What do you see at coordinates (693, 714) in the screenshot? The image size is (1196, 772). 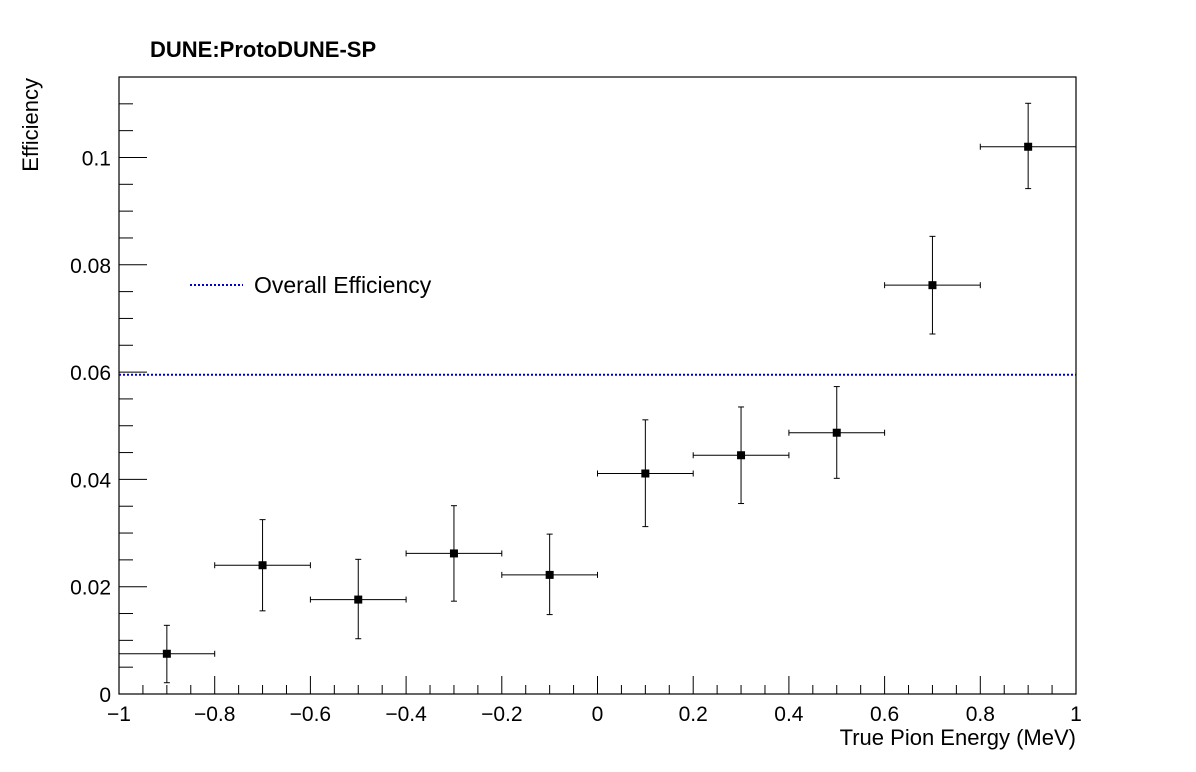 I see `x-tick-label: 0.2` at bounding box center [693, 714].